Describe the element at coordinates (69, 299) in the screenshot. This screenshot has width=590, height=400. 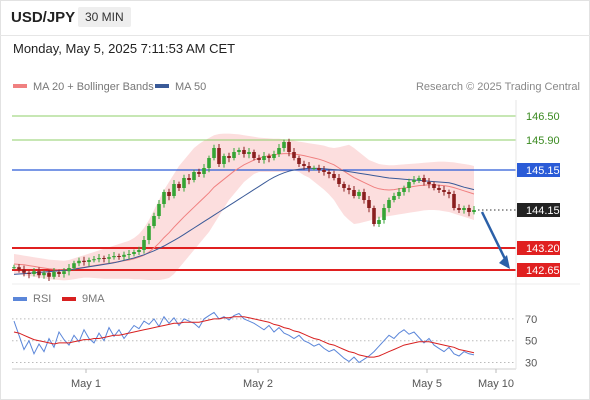
I see `rsi-ma-legend-swatch` at that location.